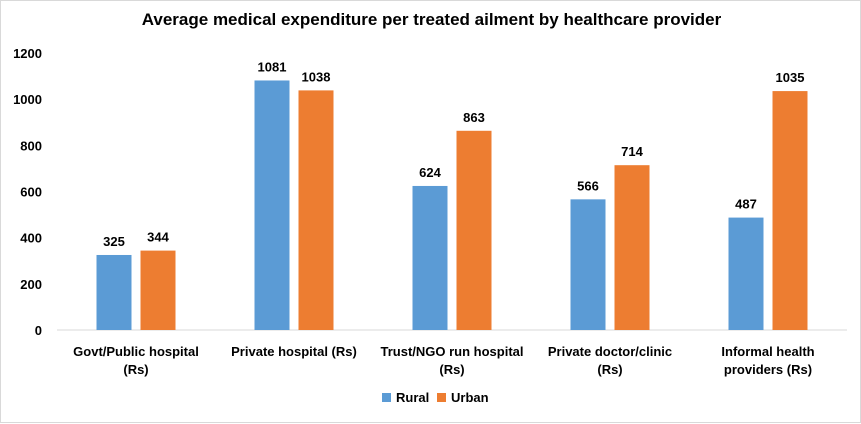 This screenshot has width=861, height=424. I want to click on x-category-label-3-line-0: Private doctor/clinic, so click(610, 351).